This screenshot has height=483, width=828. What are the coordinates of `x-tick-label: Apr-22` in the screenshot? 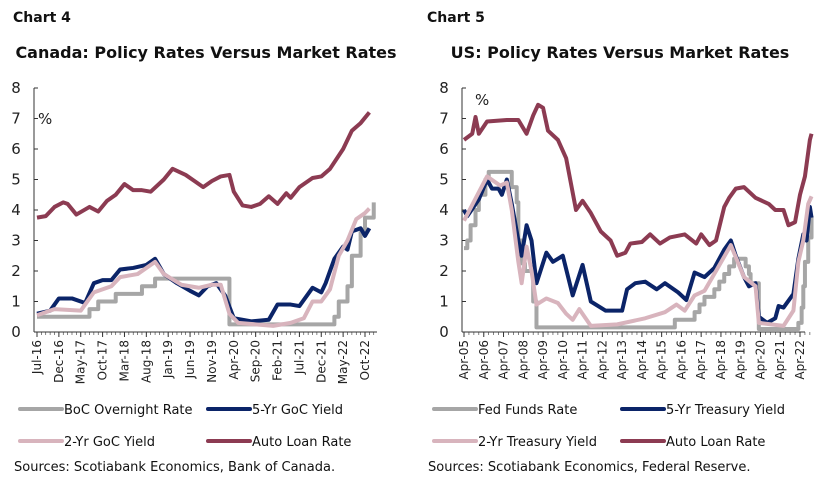 It's located at (800, 360).